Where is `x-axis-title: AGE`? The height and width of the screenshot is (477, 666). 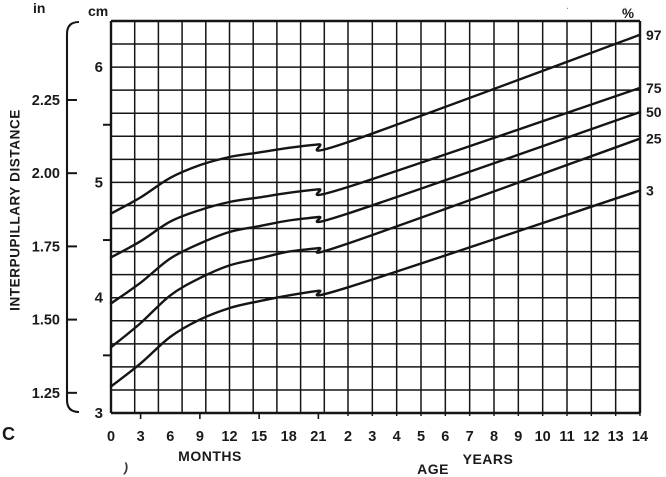
x-axis-title: AGE is located at coordinates (433, 469).